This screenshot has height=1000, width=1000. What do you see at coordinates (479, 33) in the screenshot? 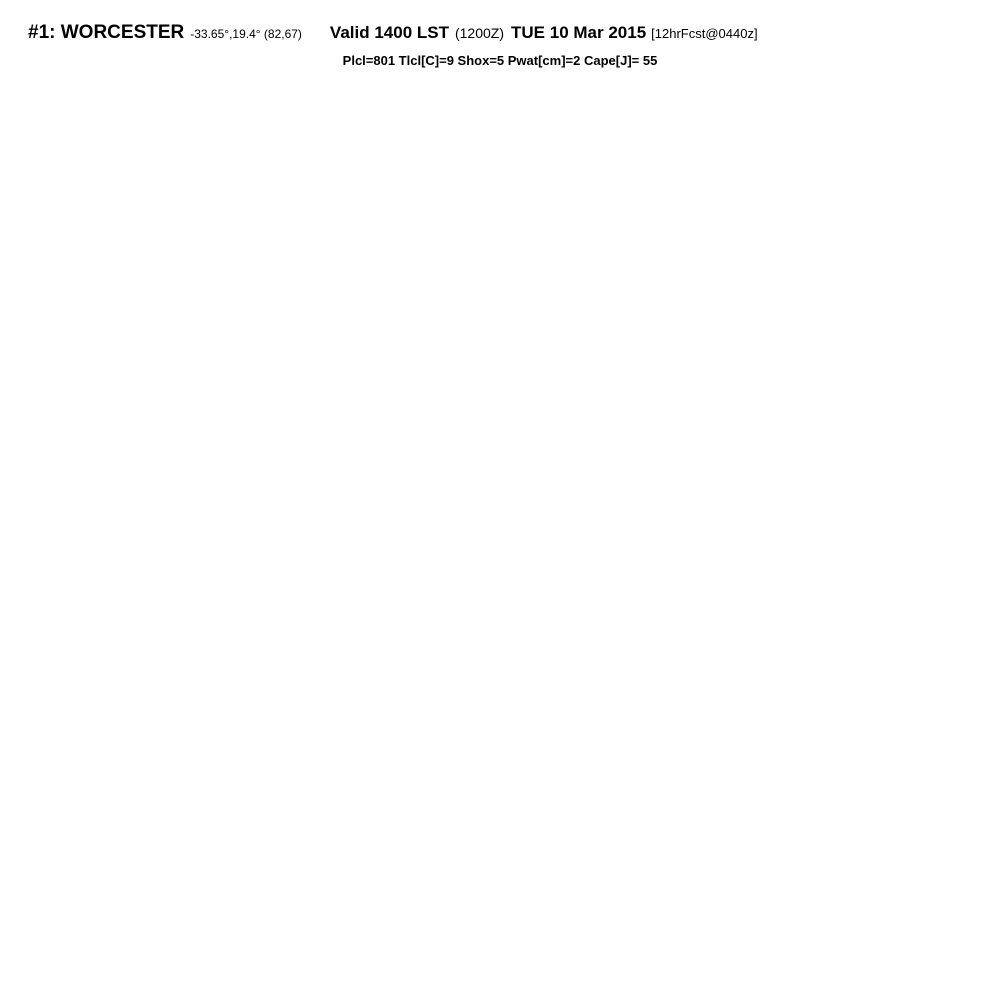
I see `valid-zulu: (1200Z)` at bounding box center [479, 33].